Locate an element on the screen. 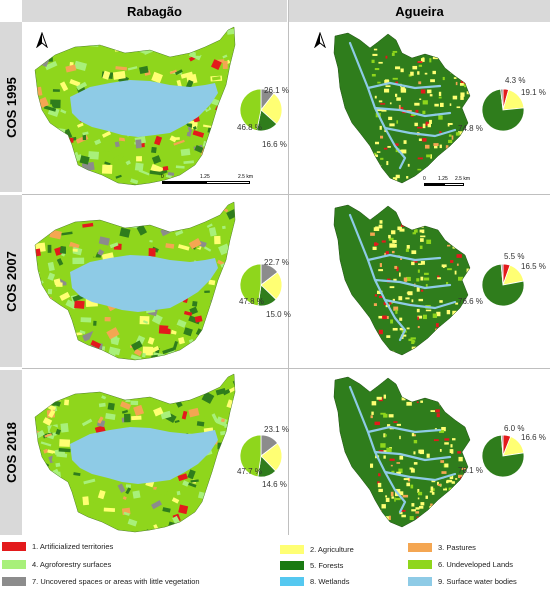 The width and height of the screenshot is (550, 590). legend-item-undeveloped: 6. Undeveloped Lands is located at coordinates (460, 564).